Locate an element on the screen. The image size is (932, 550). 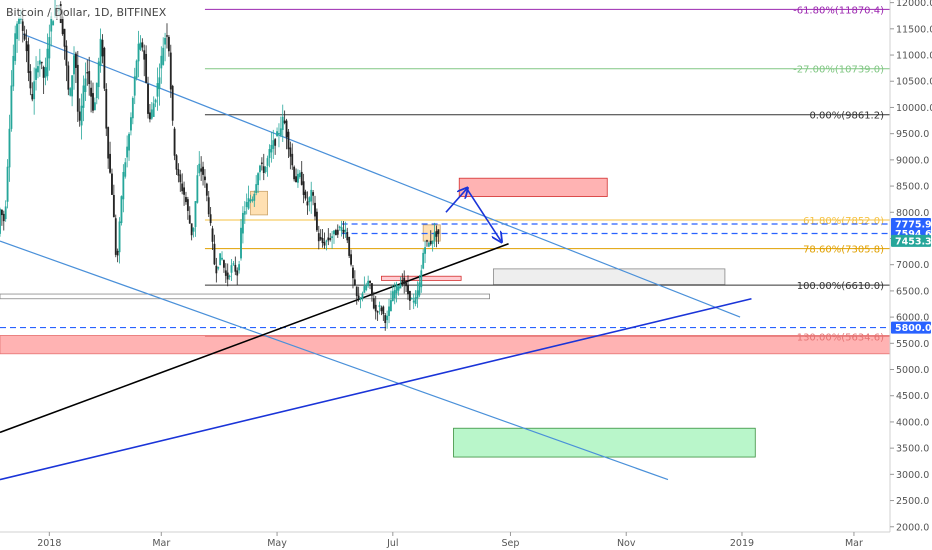
time-axis: 2018 Mar May Jul Sep Nov 2019 Mar is located at coordinates (445, 540).